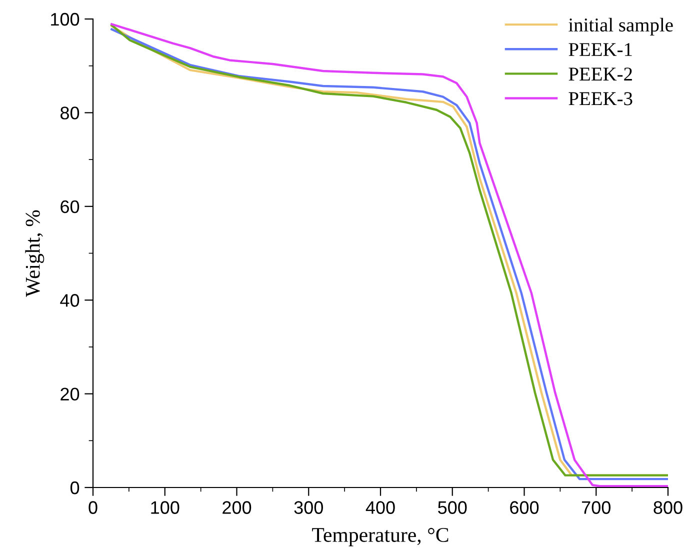 This screenshot has width=689, height=558. Describe the element at coordinates (380, 537) in the screenshot. I see `x-axis-title: Temperature, °C` at that location.